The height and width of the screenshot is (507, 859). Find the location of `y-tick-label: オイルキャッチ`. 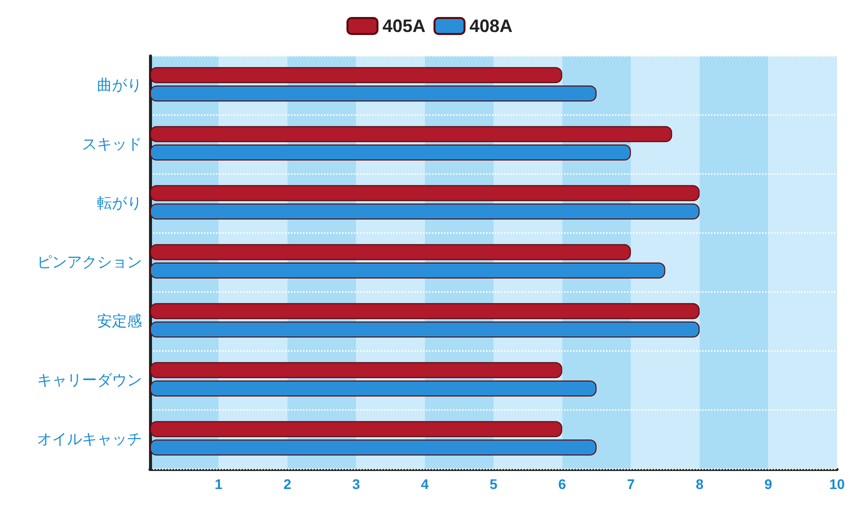

y-tick-label: オイルキャッチ is located at coordinates (89, 439).